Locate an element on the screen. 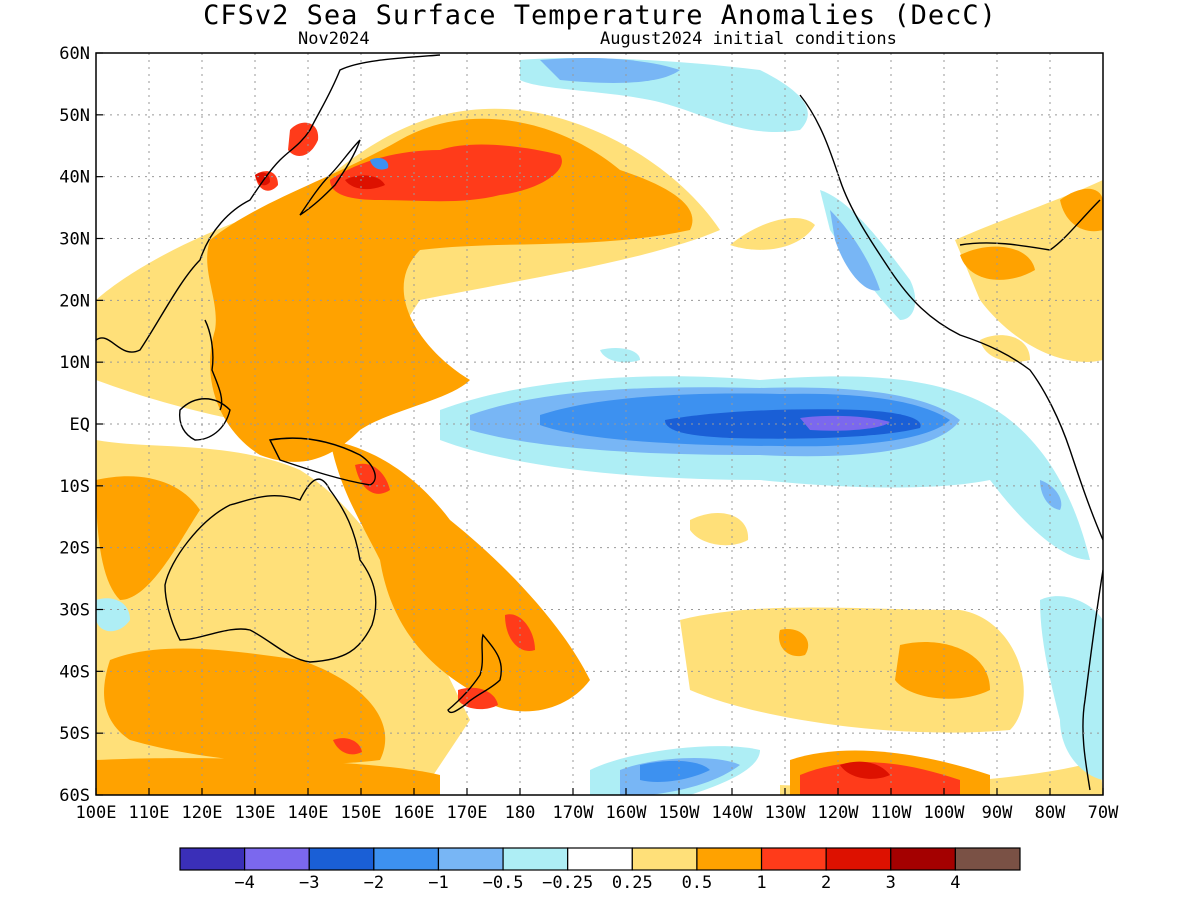  lat-tick-label: 20N is located at coordinates (74, 301).